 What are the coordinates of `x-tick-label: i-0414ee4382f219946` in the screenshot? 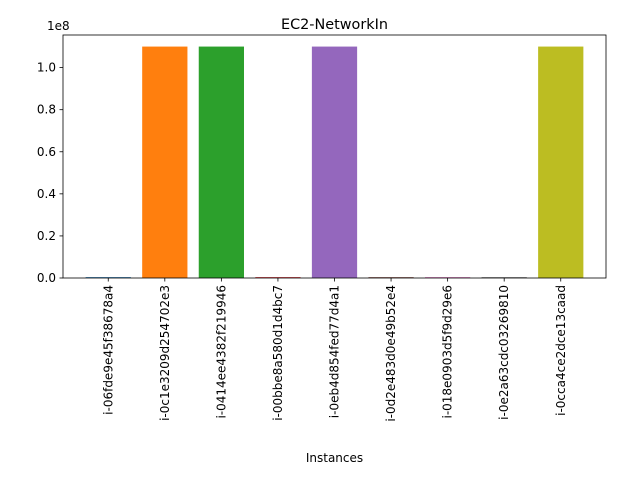 It's located at (221, 352).